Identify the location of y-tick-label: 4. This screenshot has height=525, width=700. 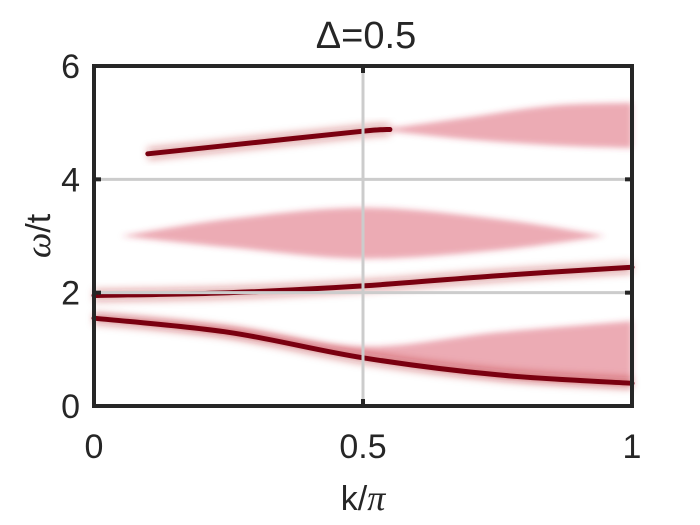
(70, 180).